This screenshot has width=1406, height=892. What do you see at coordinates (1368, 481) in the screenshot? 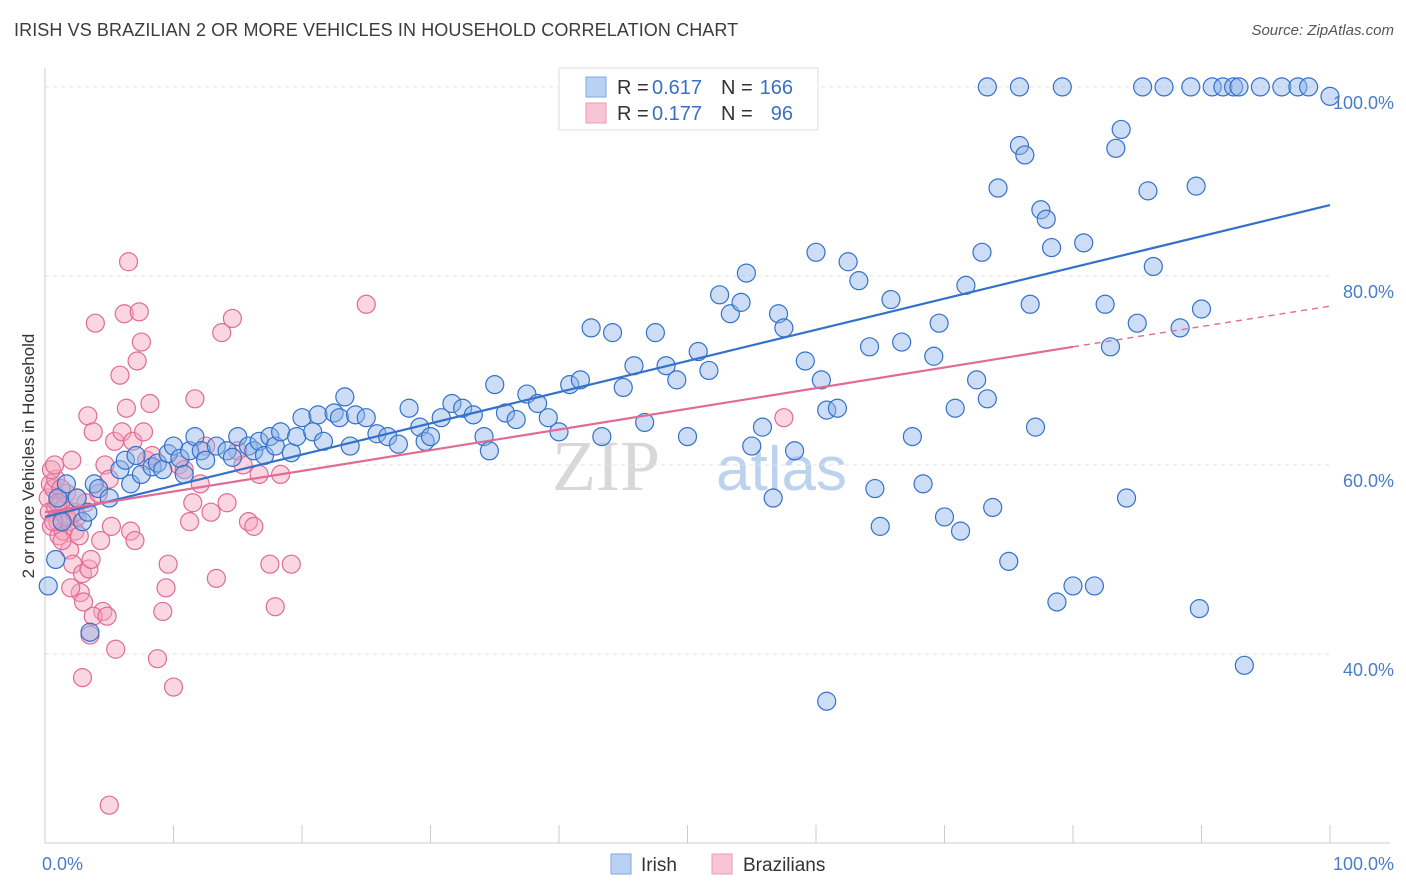
I see `y-tick-label-1: 60.0%` at bounding box center [1368, 481].